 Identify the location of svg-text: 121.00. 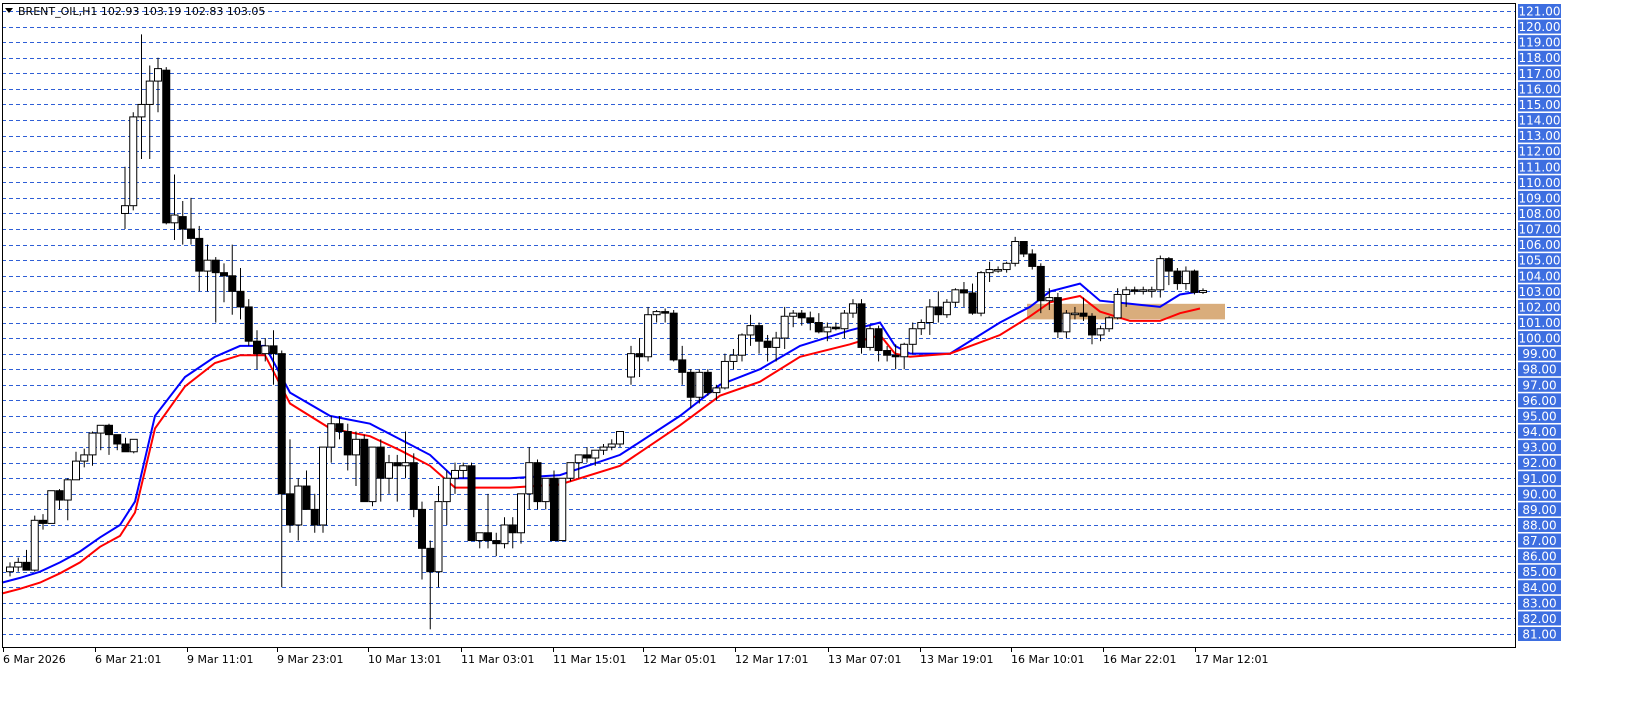
(1540, 12).